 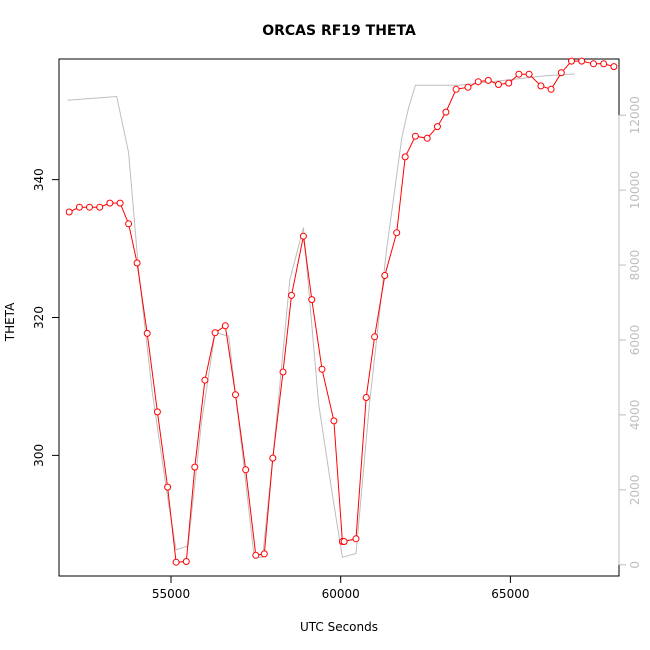 What do you see at coordinates (39, 179) in the screenshot?
I see `y-tick-label: 340` at bounding box center [39, 179].